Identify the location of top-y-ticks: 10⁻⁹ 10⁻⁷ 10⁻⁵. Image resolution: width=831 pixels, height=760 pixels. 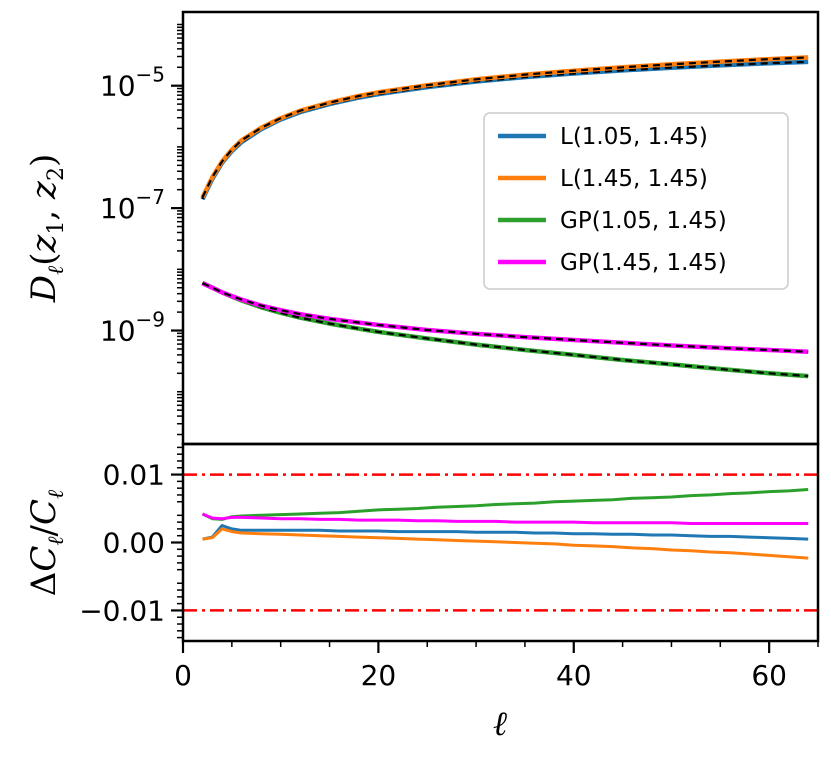
(141, 229).